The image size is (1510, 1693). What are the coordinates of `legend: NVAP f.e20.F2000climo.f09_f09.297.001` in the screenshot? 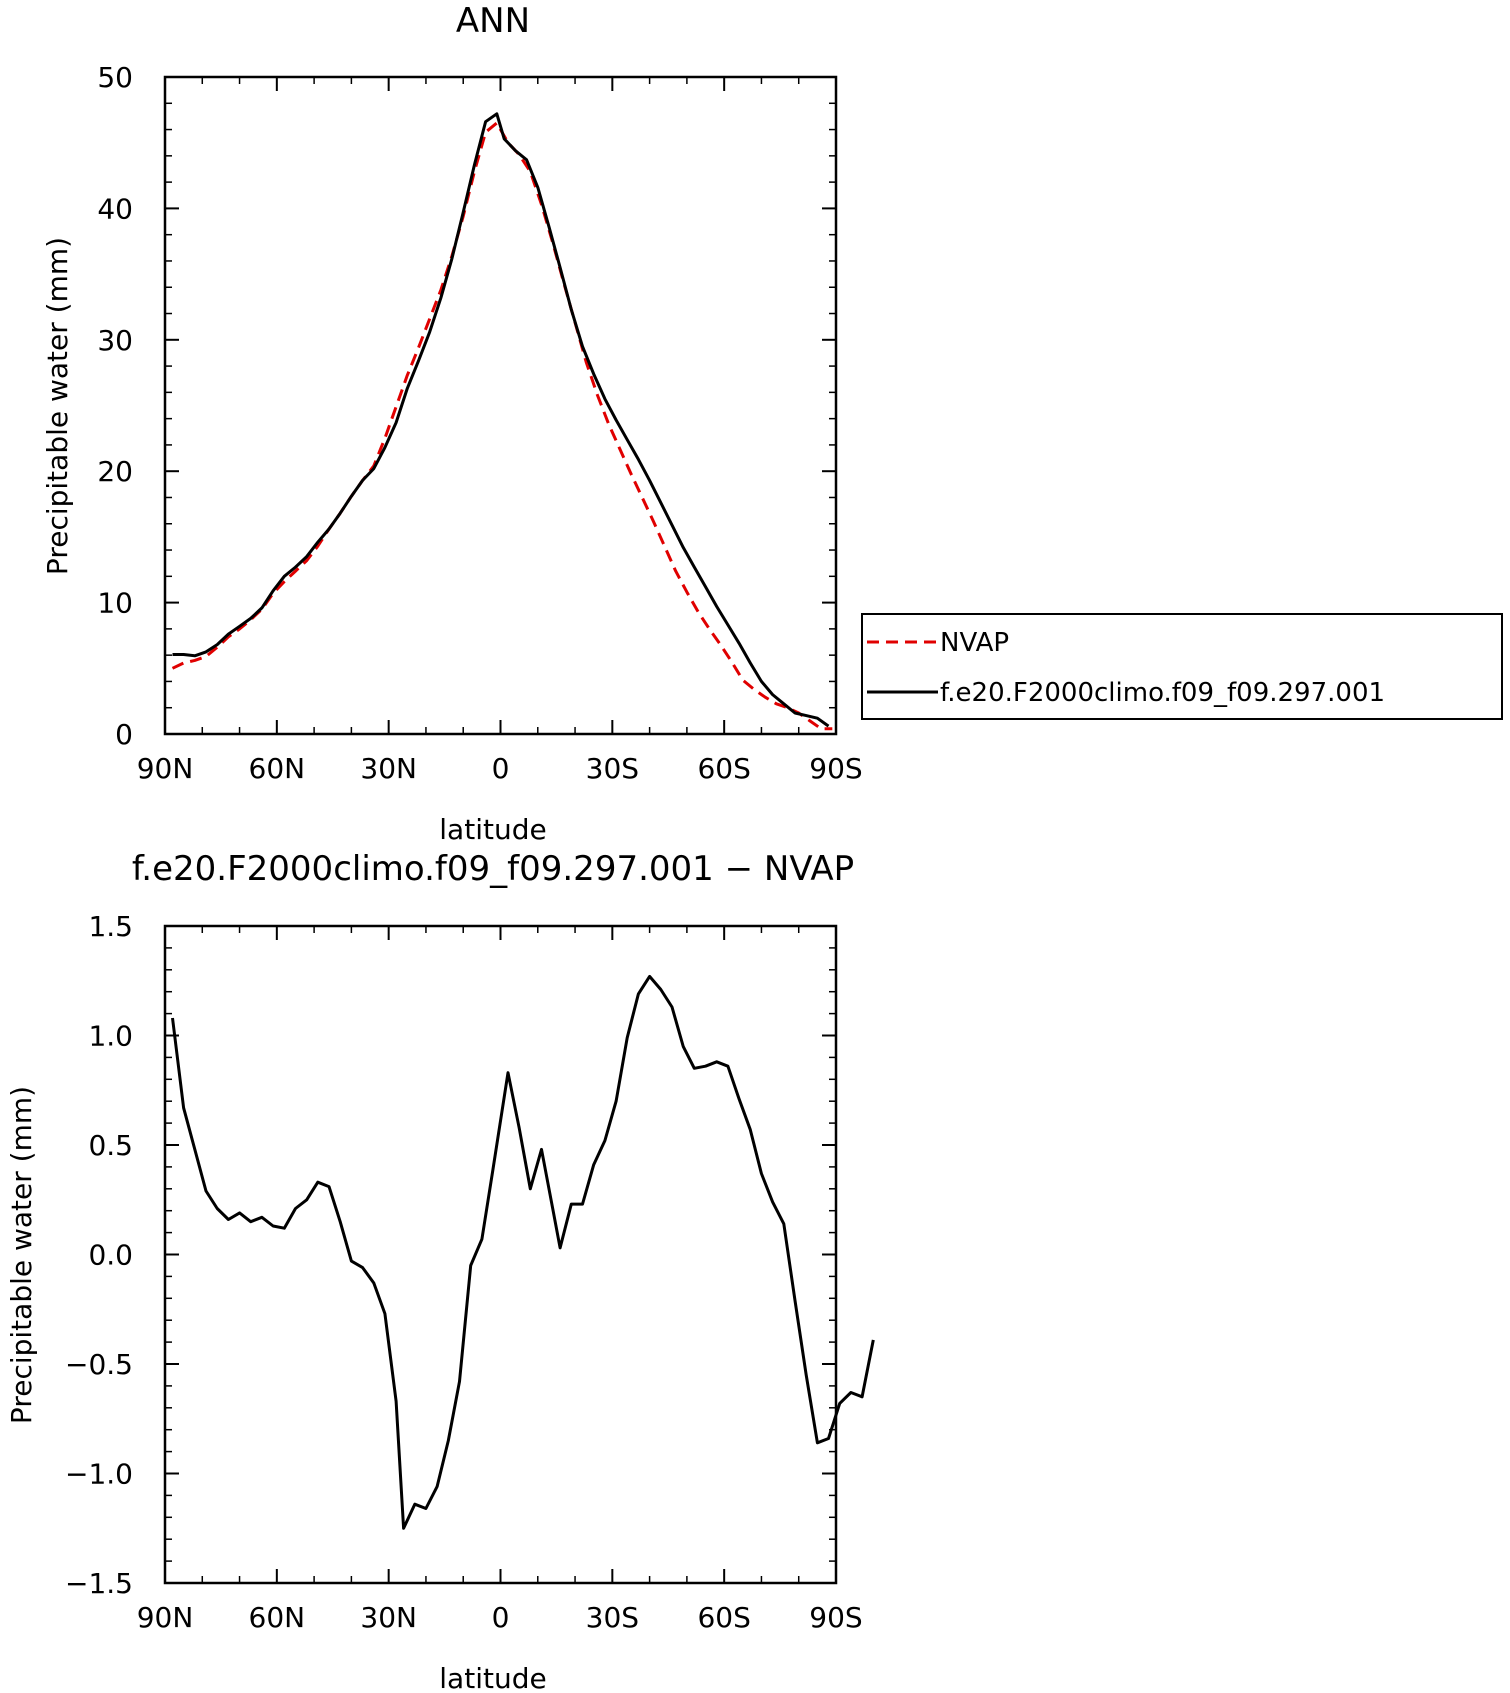 It's located at (1182, 666).